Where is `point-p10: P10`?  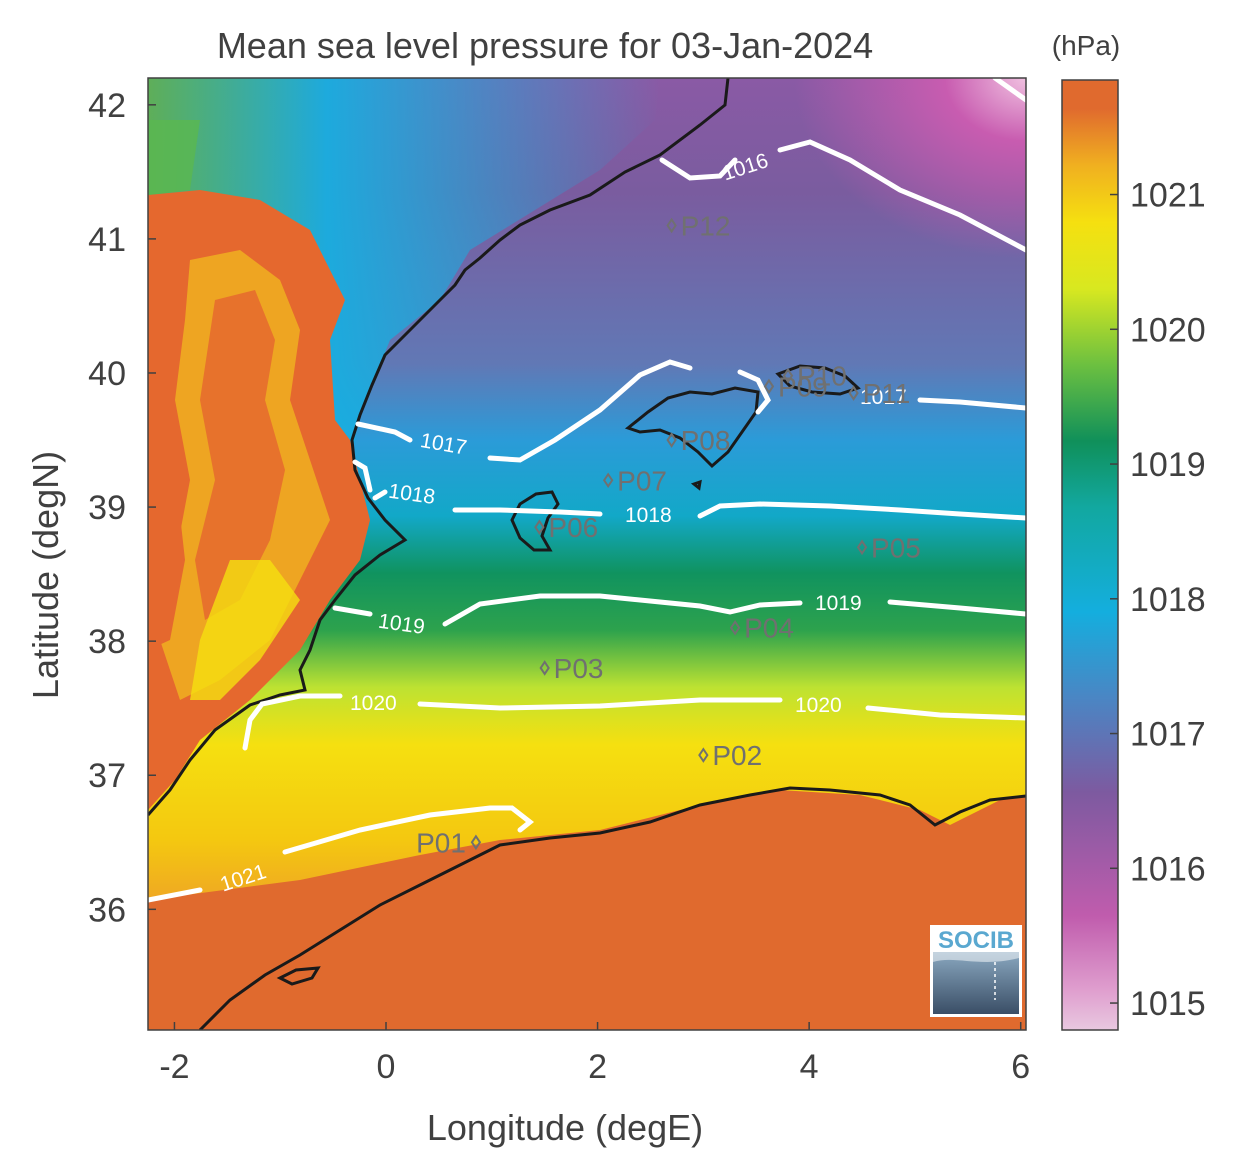 point-p10: P10 is located at coordinates (814, 376).